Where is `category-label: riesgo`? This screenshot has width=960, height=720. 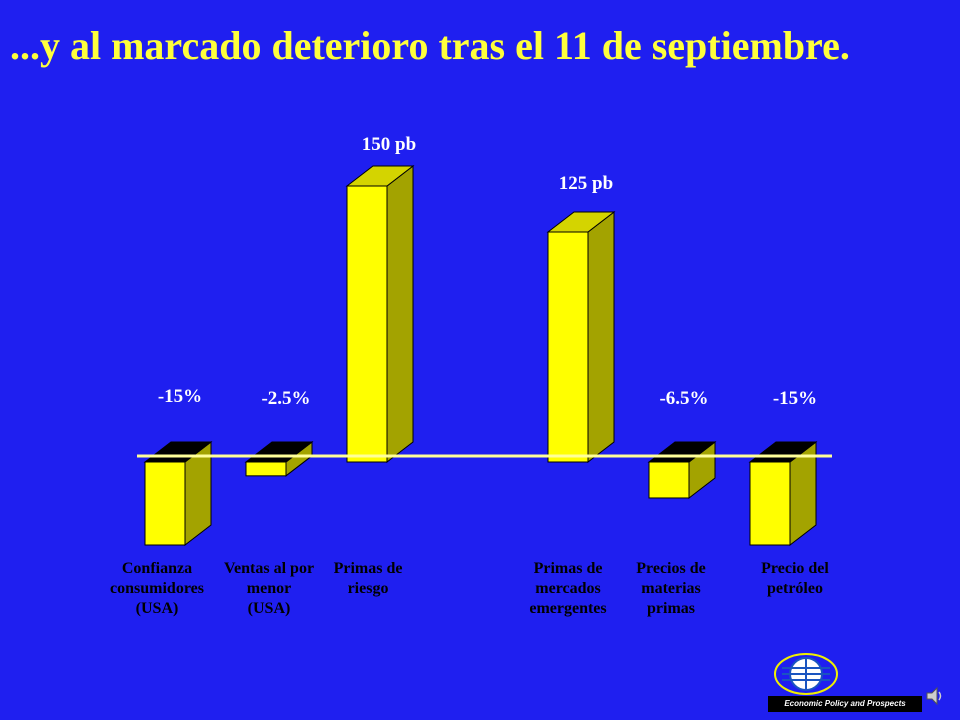 category-label: riesgo is located at coordinates (368, 588).